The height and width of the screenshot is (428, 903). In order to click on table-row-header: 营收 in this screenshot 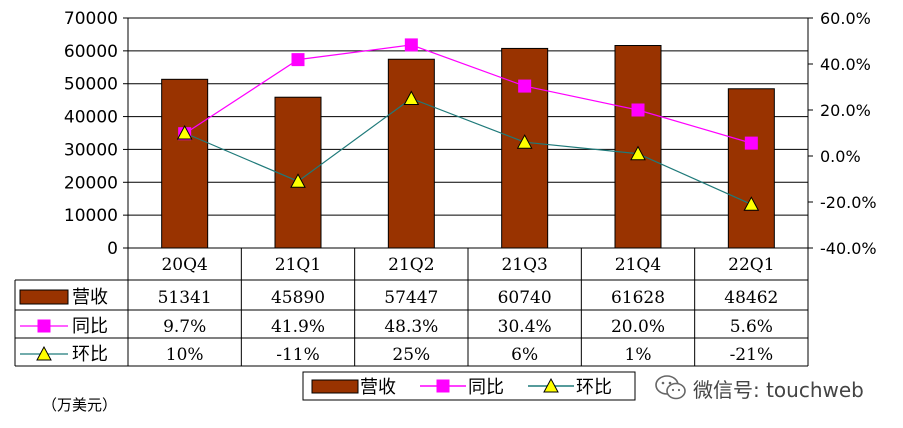, I will do `click(90, 297)`.